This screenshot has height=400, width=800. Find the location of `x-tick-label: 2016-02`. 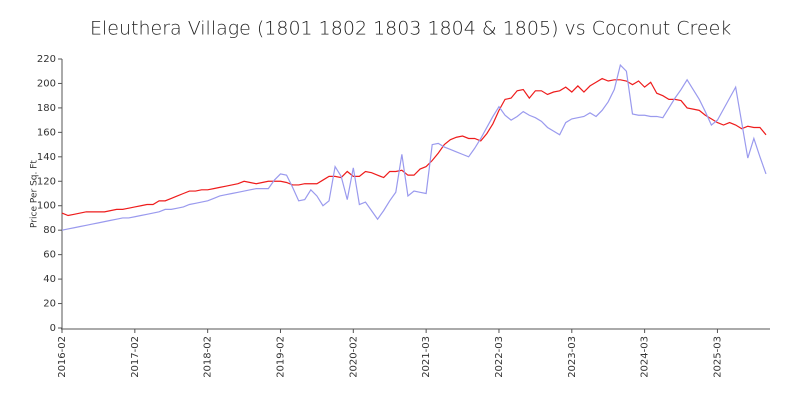

x-tick-label: 2016-02 is located at coordinates (62, 357).